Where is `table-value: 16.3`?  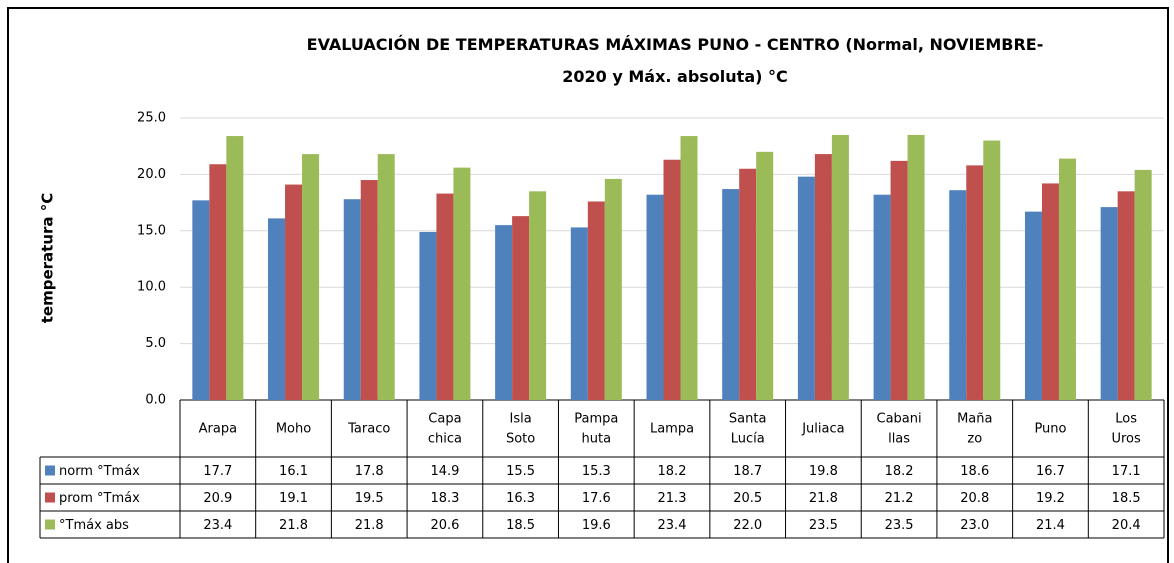
table-value: 16.3 is located at coordinates (520, 498).